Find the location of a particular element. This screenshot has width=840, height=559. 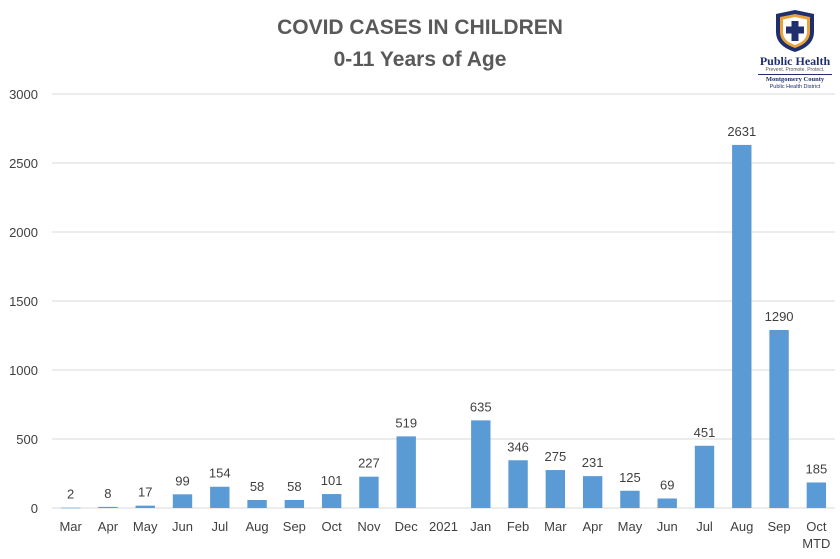

y-tick-label: 3000 is located at coordinates (23, 94).